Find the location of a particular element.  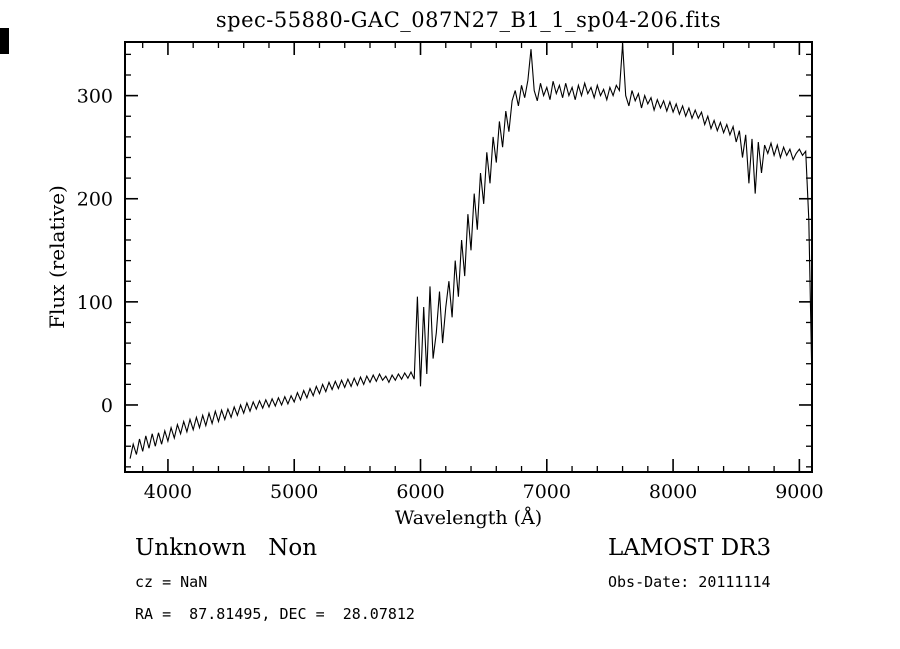

x-tick-label: 6000 is located at coordinates (420, 492).